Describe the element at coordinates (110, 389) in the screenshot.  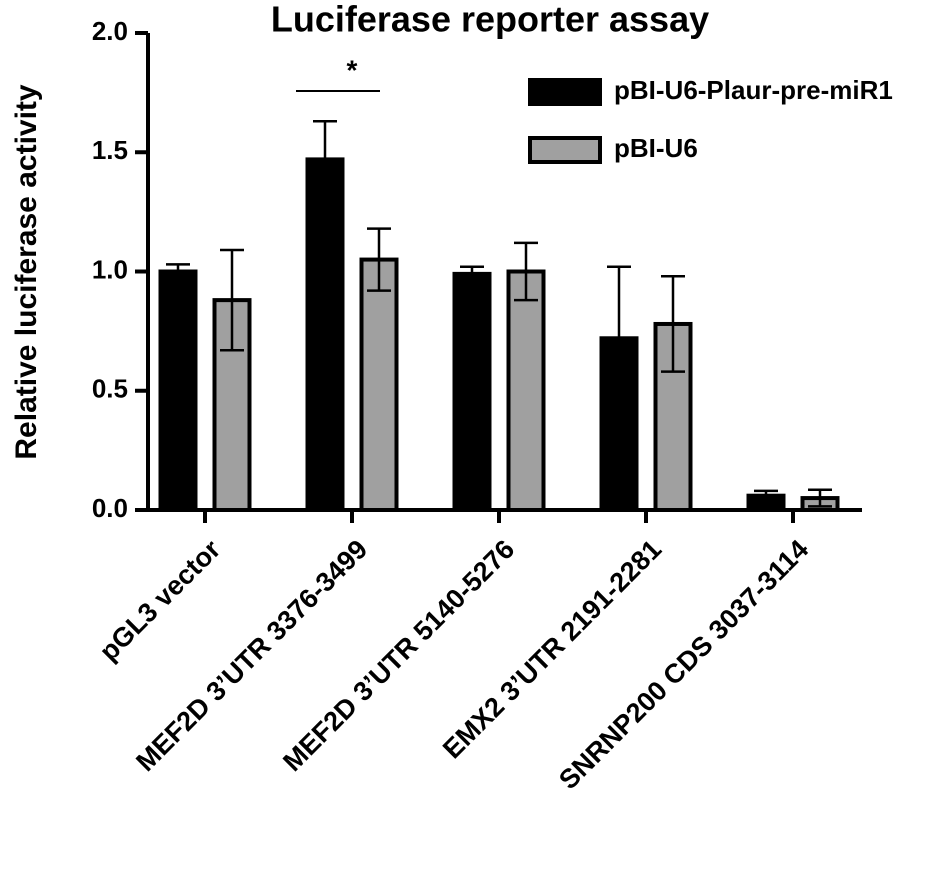
I see `y-tick-label: 0.5` at that location.